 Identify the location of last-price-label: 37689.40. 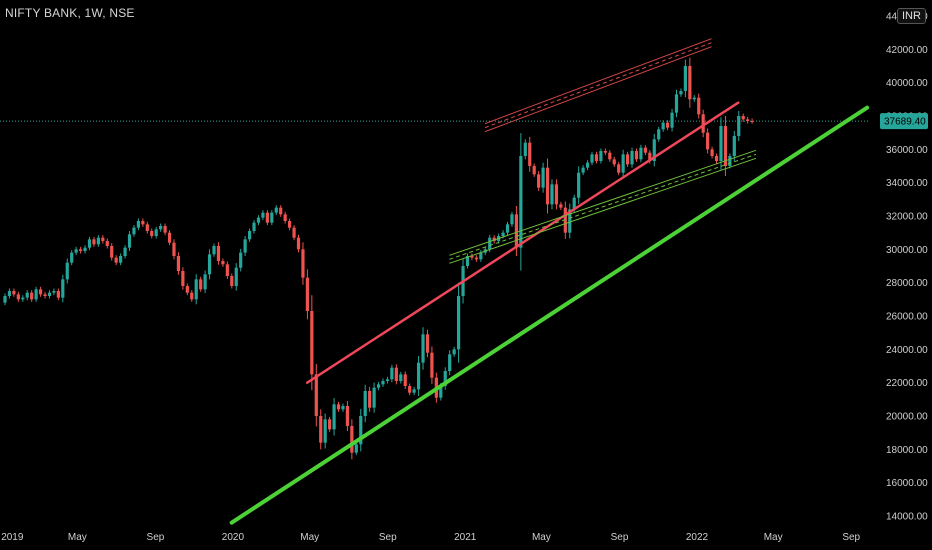
(905, 122).